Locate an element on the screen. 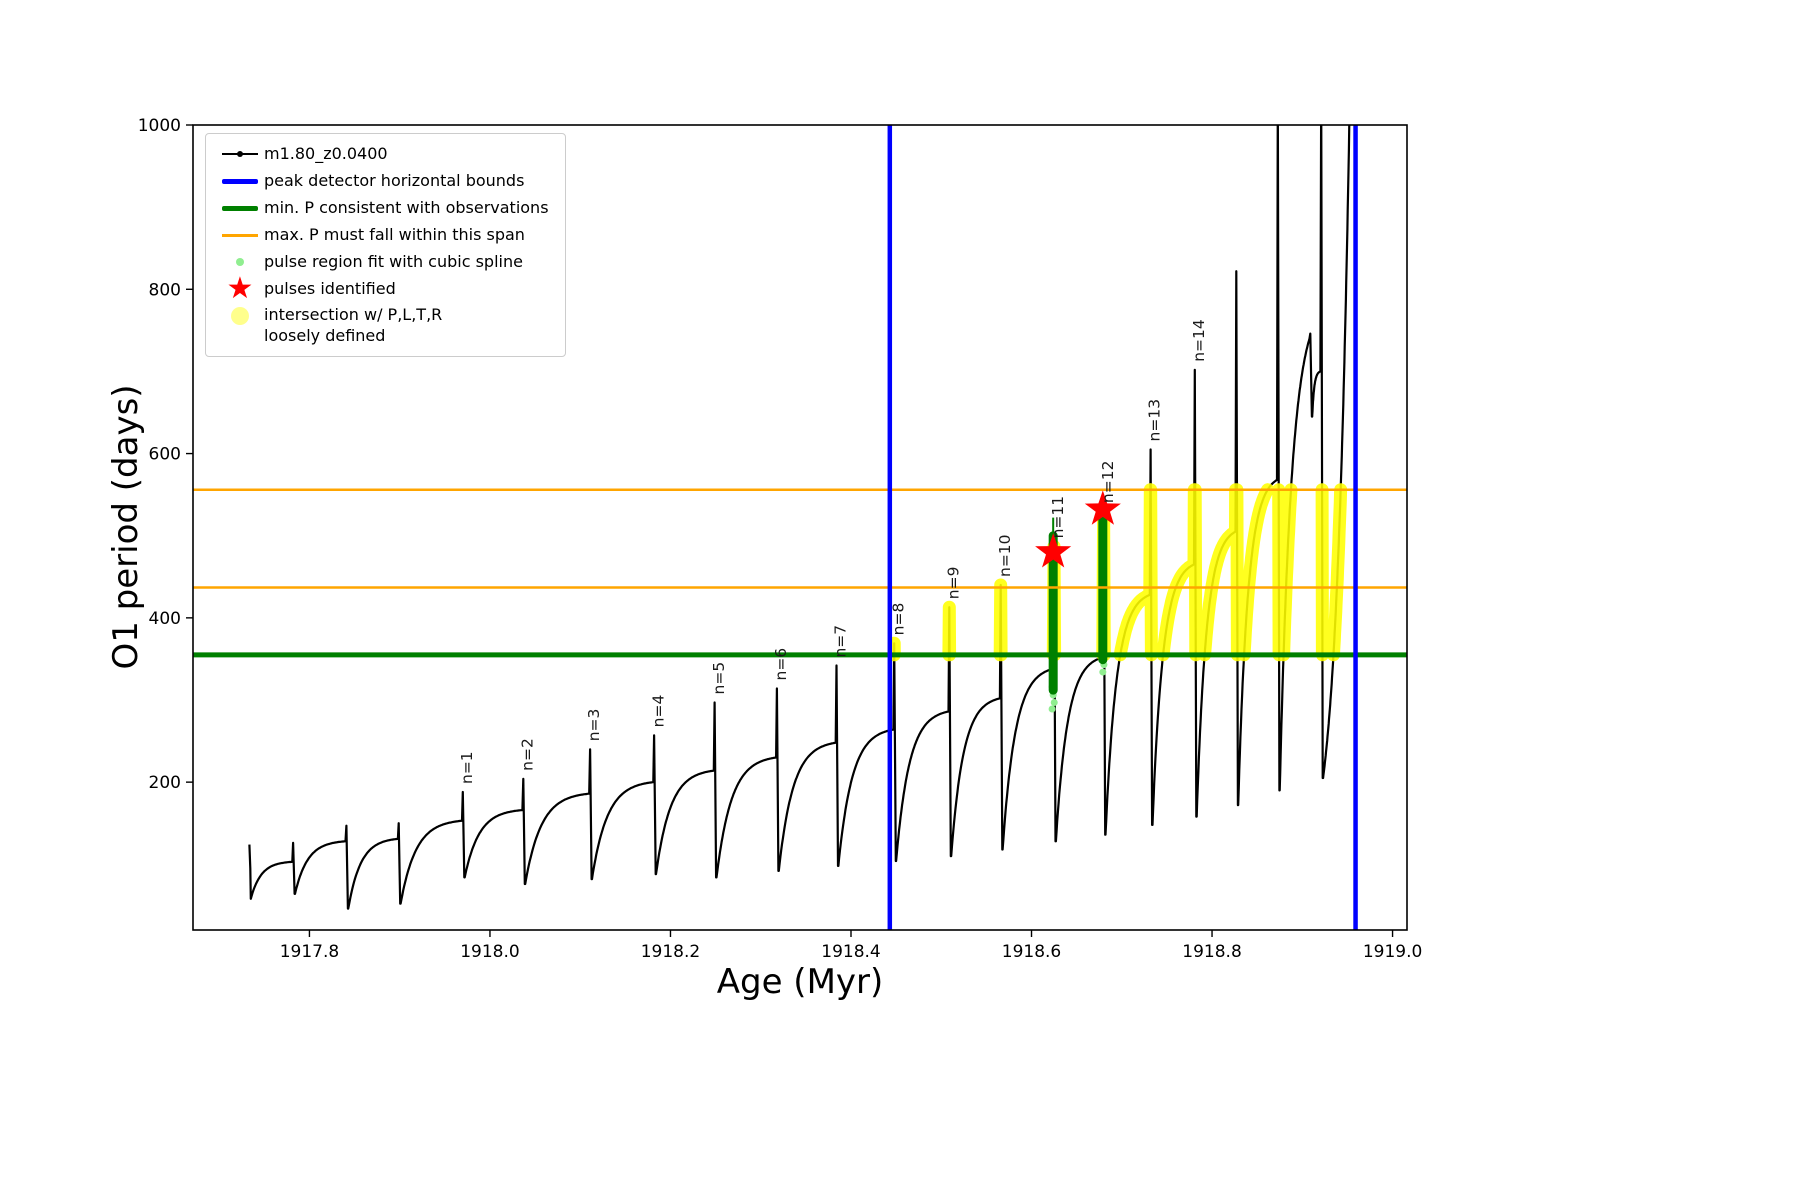 The height and width of the screenshot is (1200, 1800). legend-item-series: m1.80_z0.0400 is located at coordinates (382, 154).